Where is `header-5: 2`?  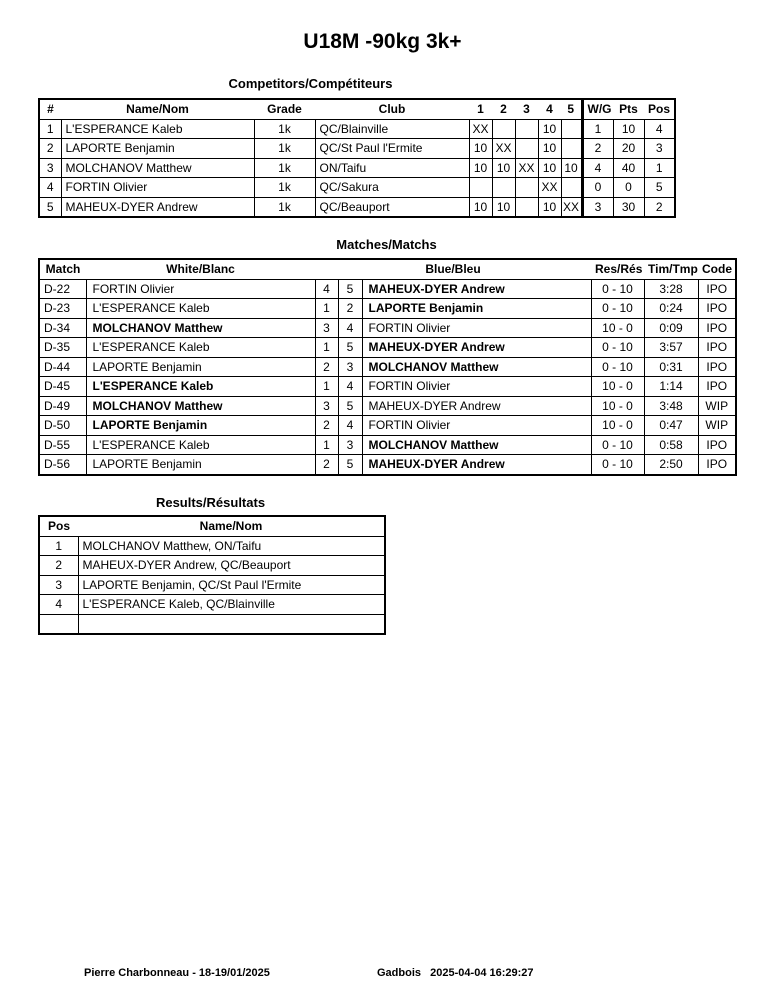
header-5: 2 is located at coordinates (503, 109).